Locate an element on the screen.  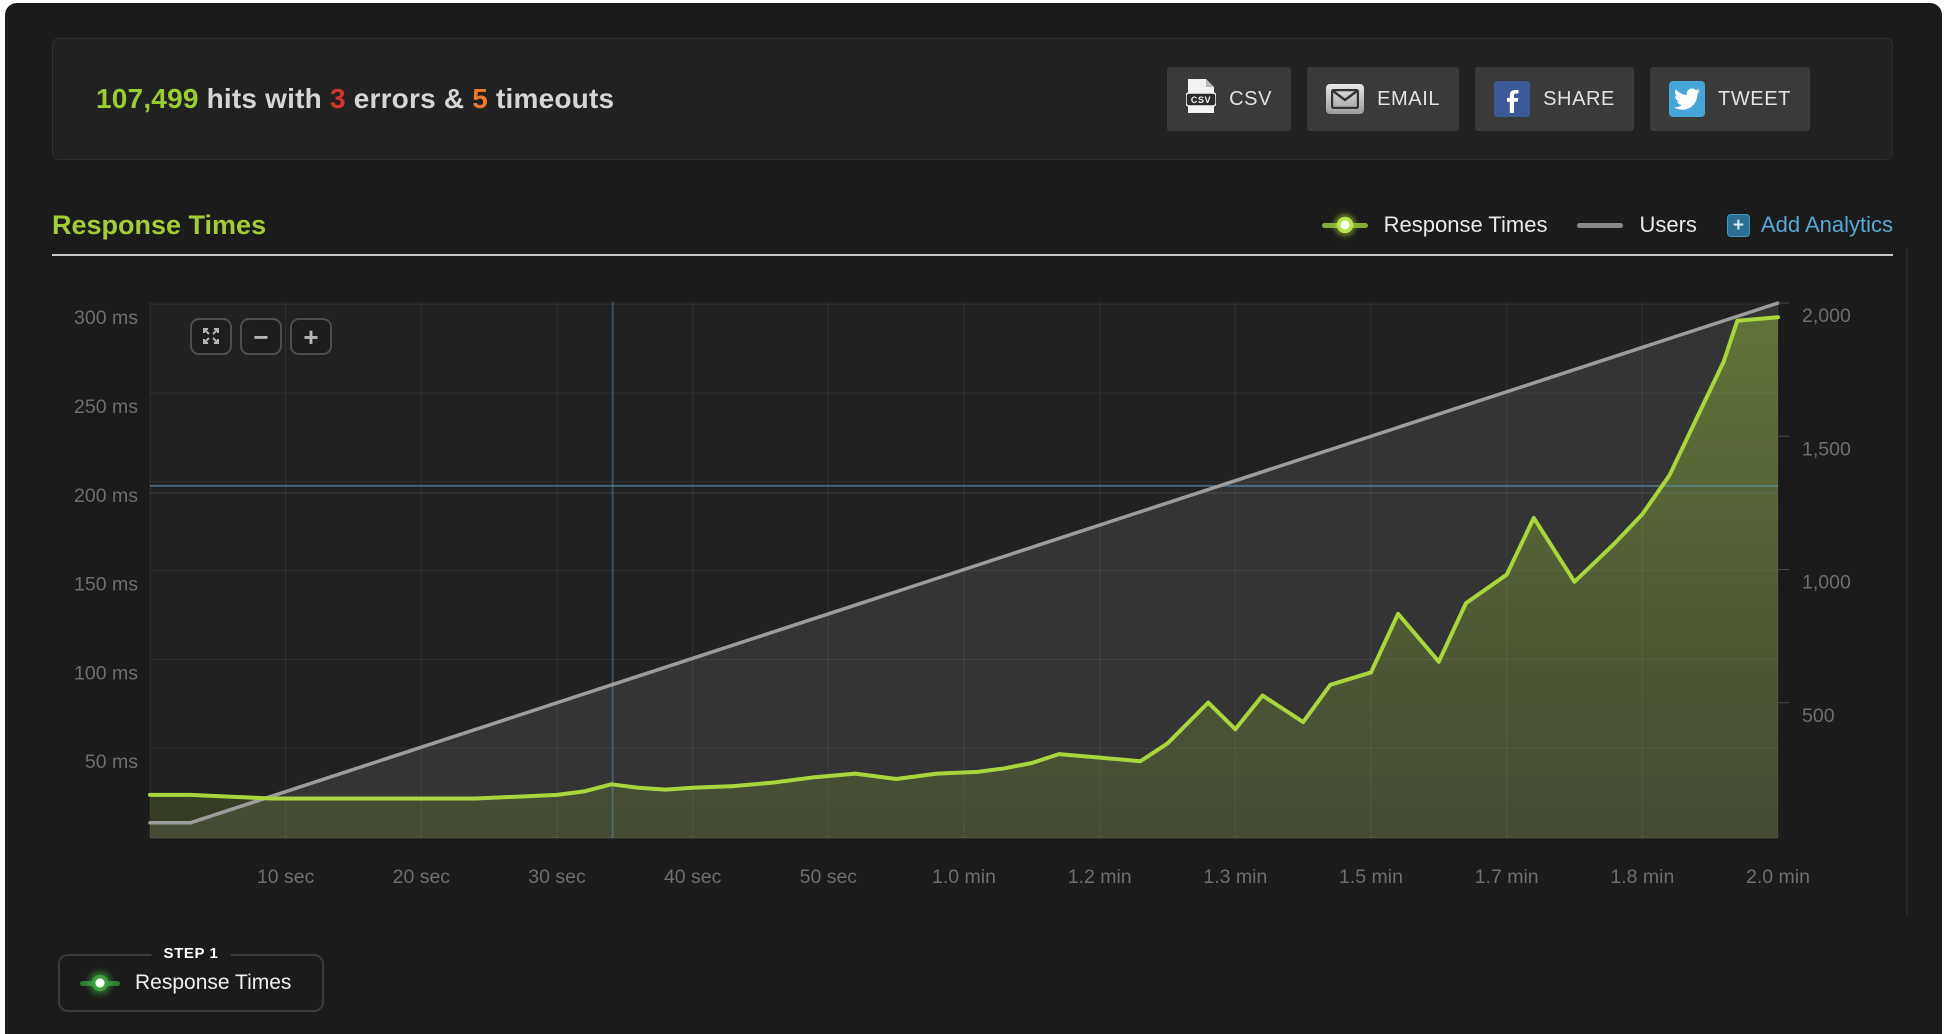
hits-count: 107,499 is located at coordinates (147, 98).